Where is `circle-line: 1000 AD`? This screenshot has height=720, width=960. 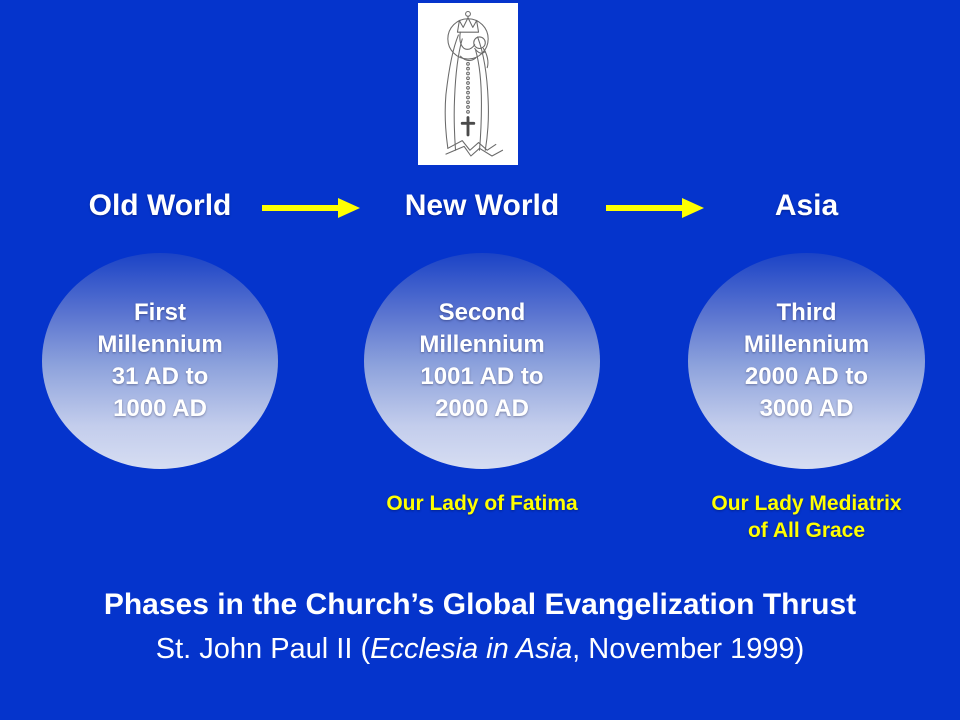 circle-line: 1000 AD is located at coordinates (160, 408).